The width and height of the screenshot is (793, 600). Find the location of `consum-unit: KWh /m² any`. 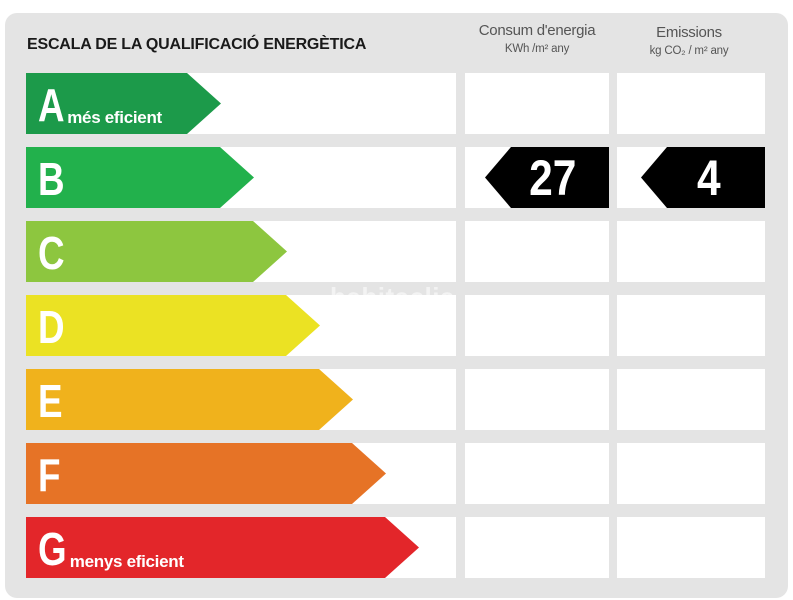

consum-unit: KWh /m² any is located at coordinates (537, 49).